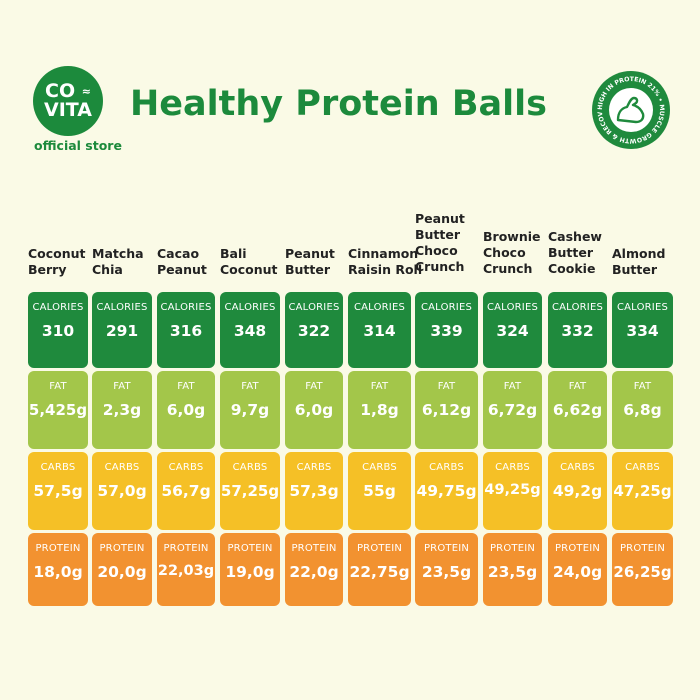 The width and height of the screenshot is (700, 700). Describe the element at coordinates (57, 261) in the screenshot. I see `product-name: Coconut Berry` at that location.